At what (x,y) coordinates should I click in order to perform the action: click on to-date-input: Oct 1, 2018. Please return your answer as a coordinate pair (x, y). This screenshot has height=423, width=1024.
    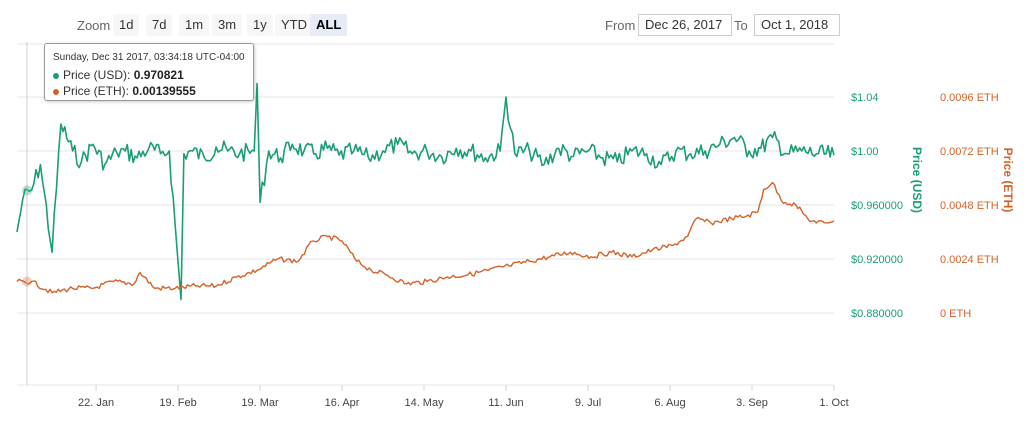
    Looking at the image, I should click on (797, 25).